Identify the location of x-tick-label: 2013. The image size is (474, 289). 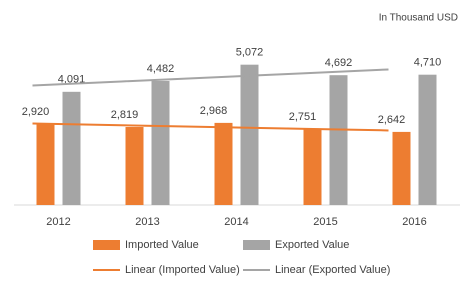
(147, 222).